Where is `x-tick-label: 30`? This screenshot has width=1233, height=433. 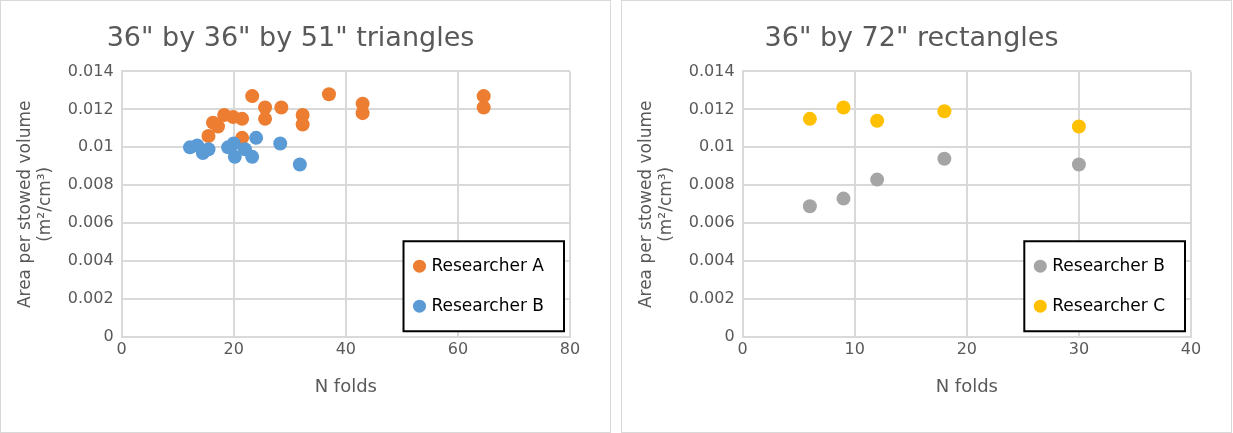 x-tick-label: 30 is located at coordinates (1079, 348).